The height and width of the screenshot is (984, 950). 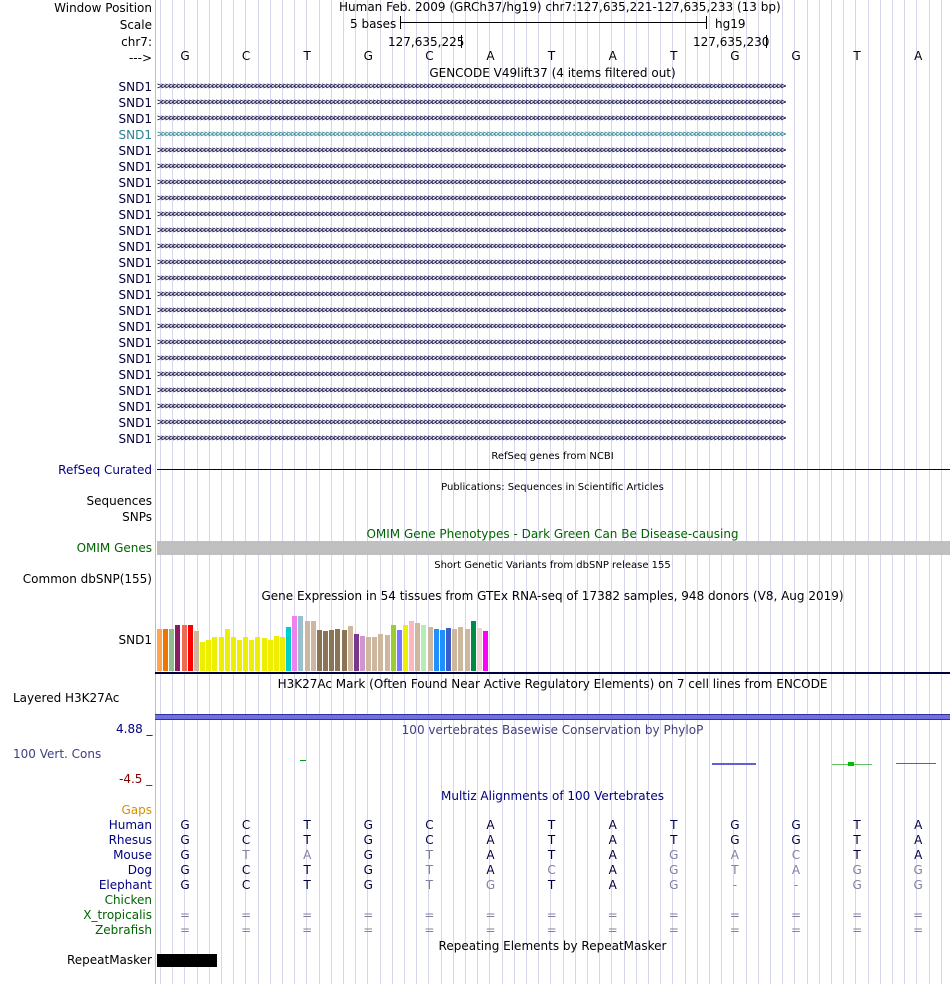 What do you see at coordinates (130, 825) in the screenshot?
I see `species-label: Human` at bounding box center [130, 825].